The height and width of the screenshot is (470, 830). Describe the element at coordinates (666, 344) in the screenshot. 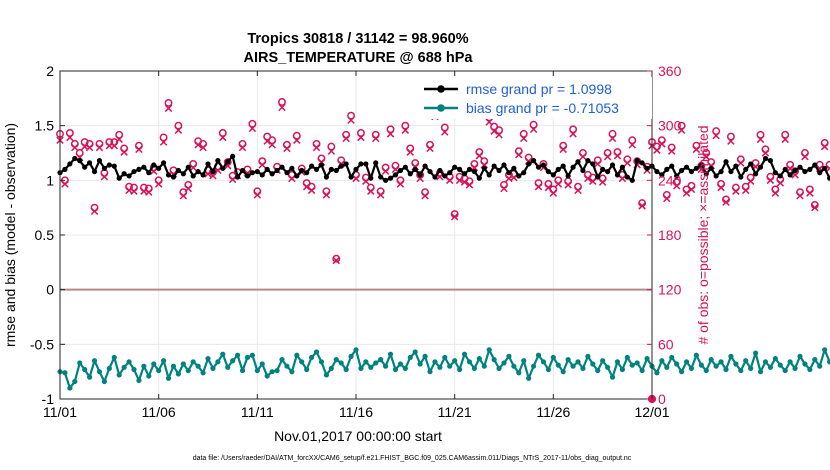

I see `y-right-tick-label: 60` at that location.